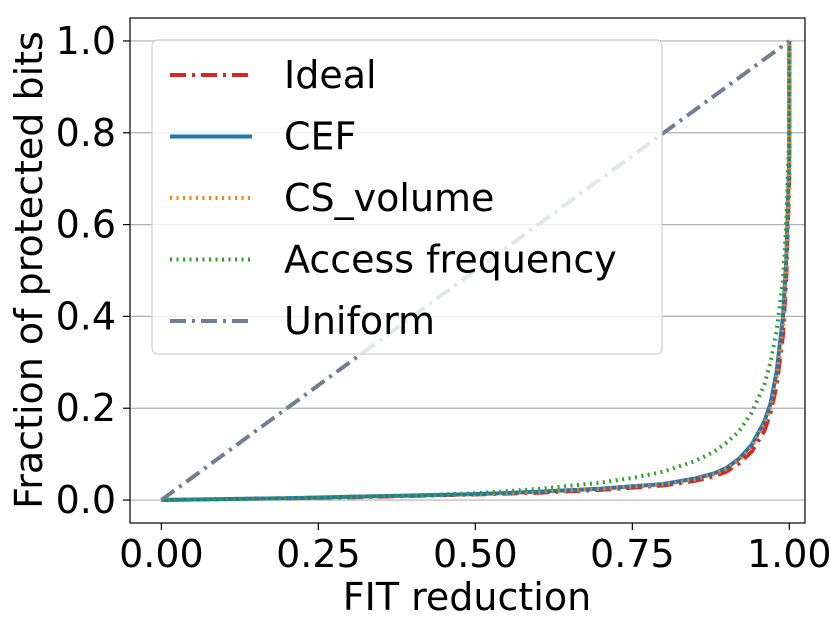 This screenshot has height=629, width=830. Describe the element at coordinates (318, 554) in the screenshot. I see `x-tick-label: 0.25` at that location.